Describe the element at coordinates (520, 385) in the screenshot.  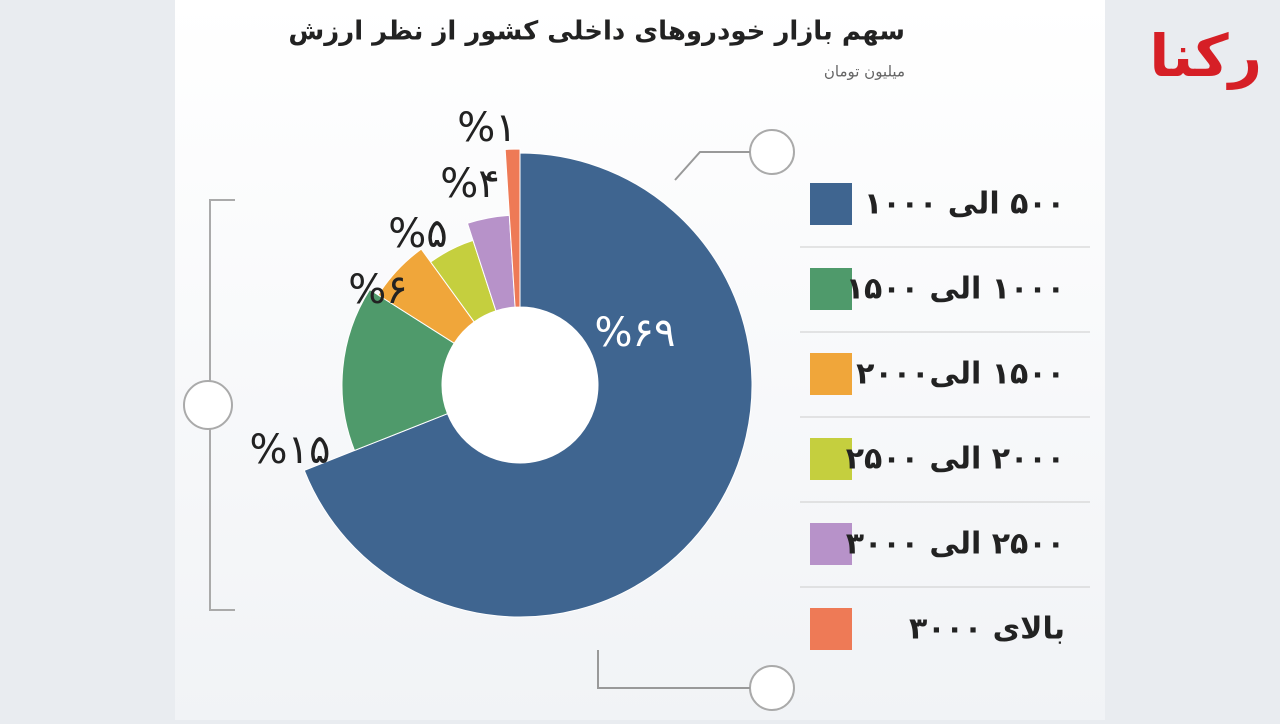
I see `donut-hole` at that location.